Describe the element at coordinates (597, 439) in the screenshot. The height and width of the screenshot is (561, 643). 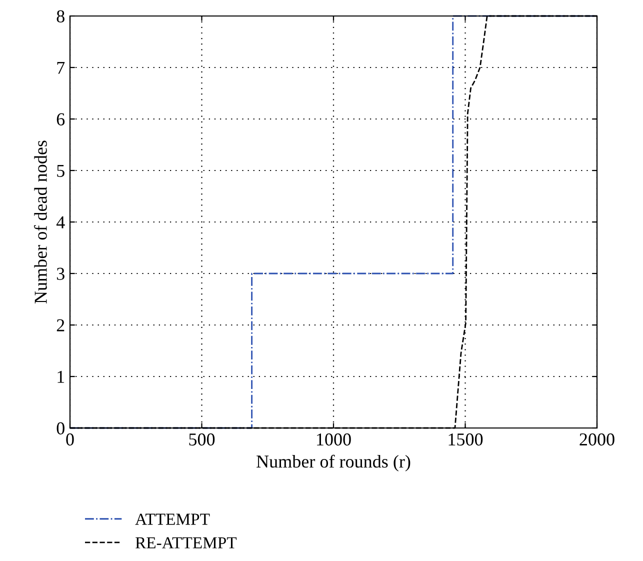
I see `x-tick-label: 2000` at that location.